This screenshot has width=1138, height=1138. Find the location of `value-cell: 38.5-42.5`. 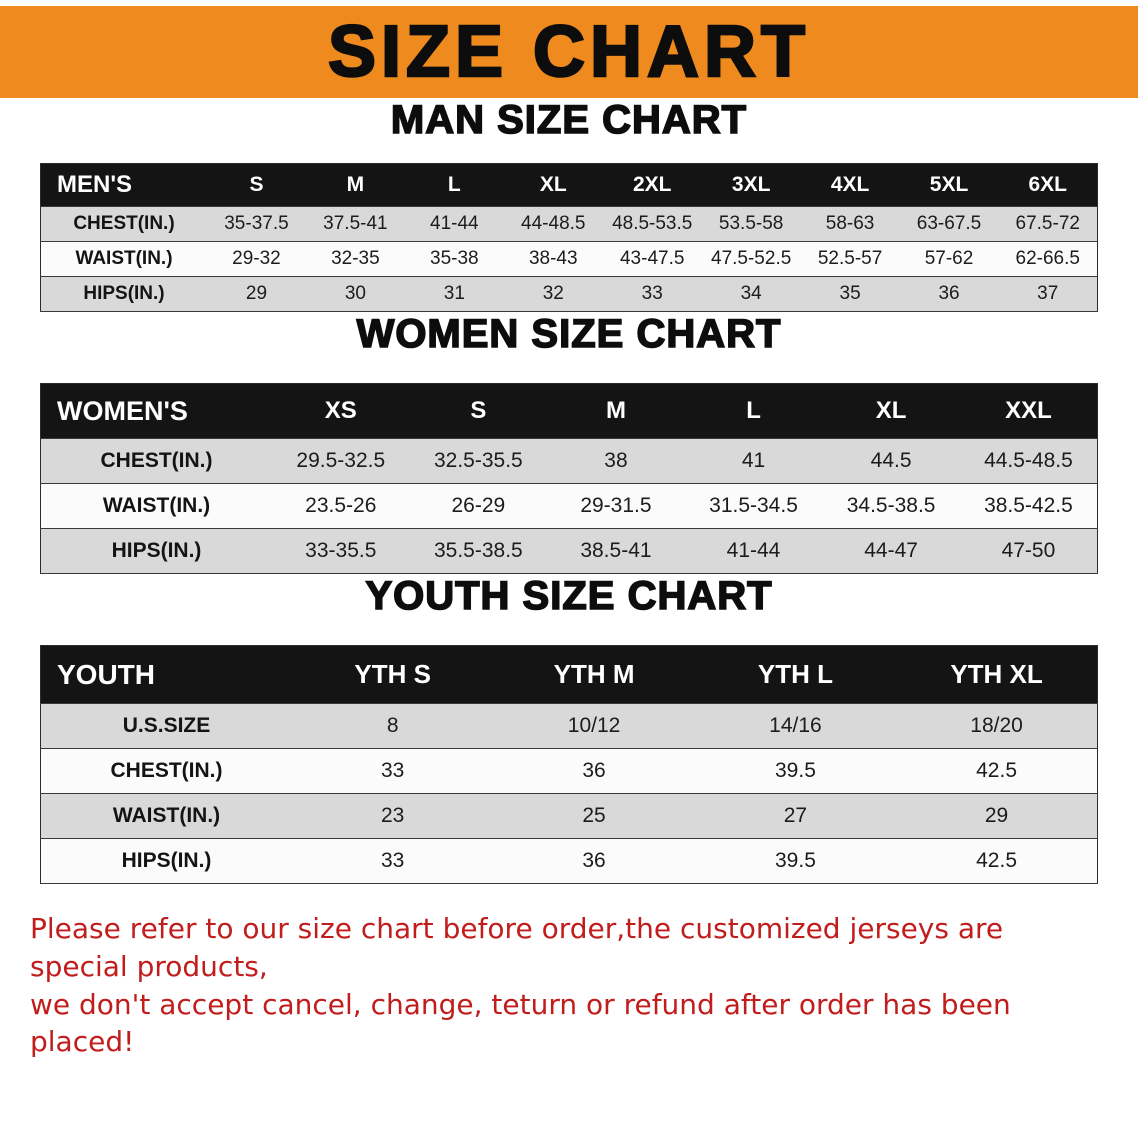

value-cell: 38.5-42.5 is located at coordinates (1028, 505).